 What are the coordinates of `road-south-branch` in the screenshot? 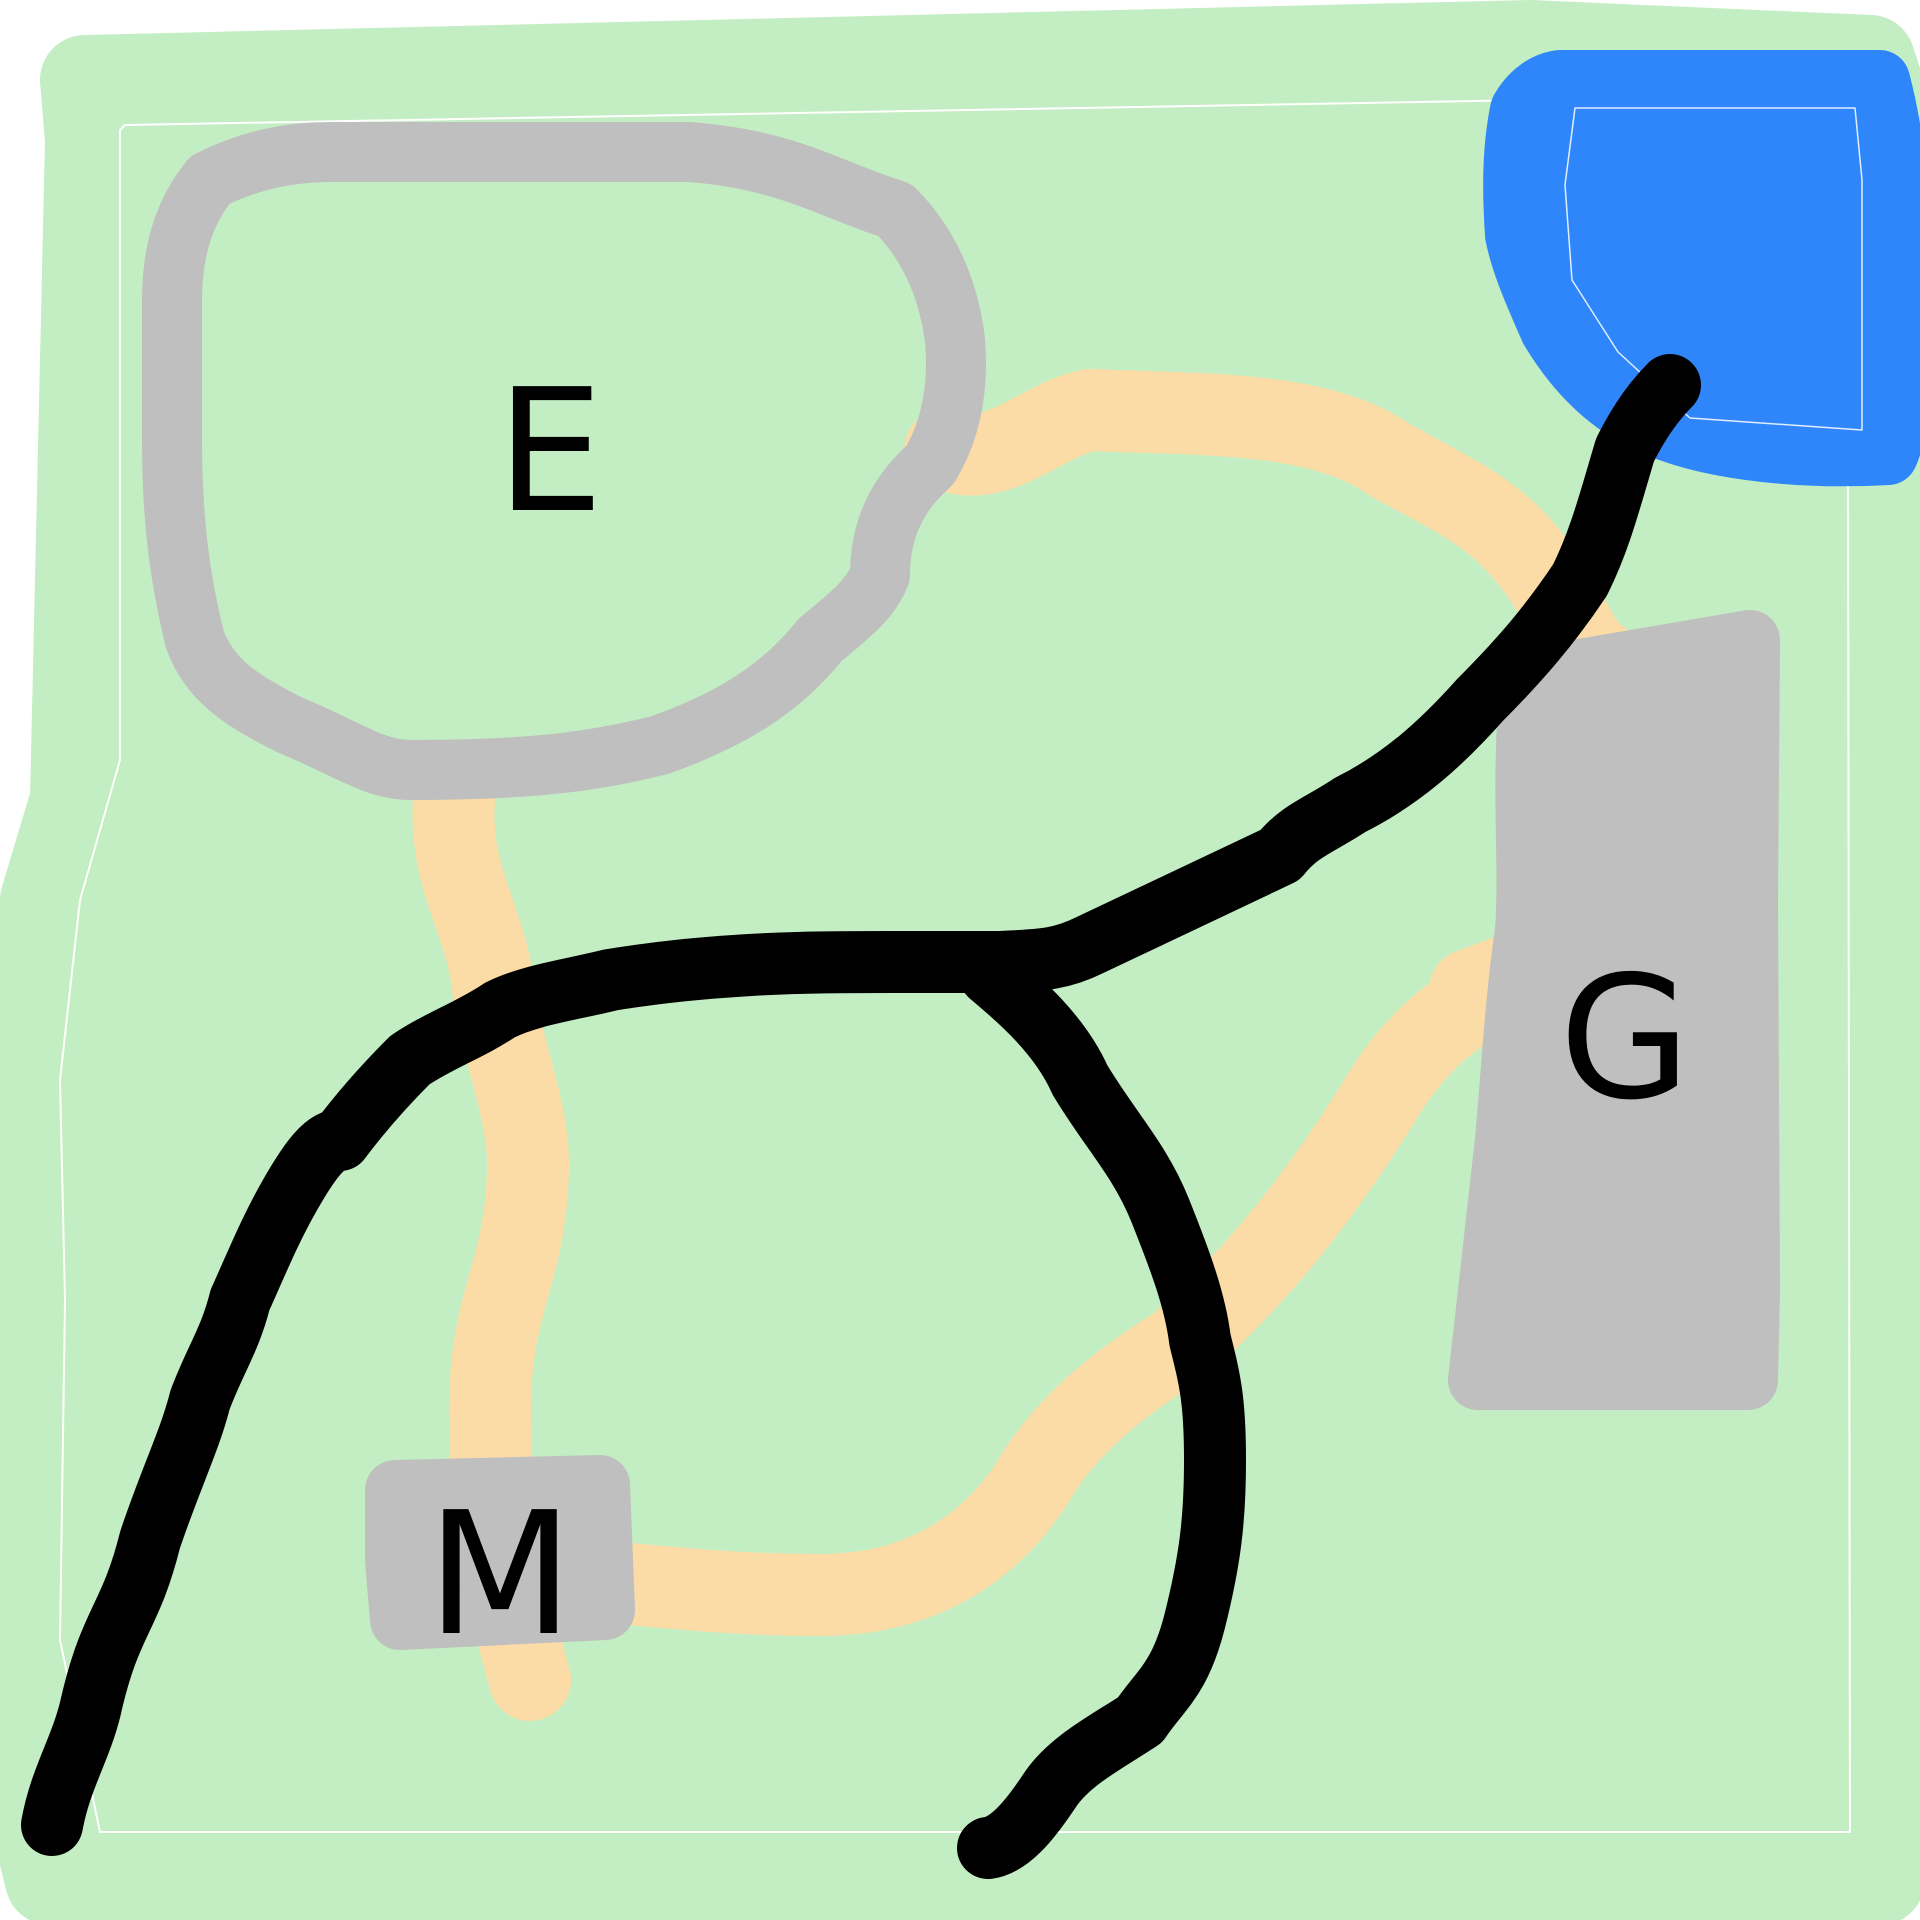 It's located at (1101, 1411).